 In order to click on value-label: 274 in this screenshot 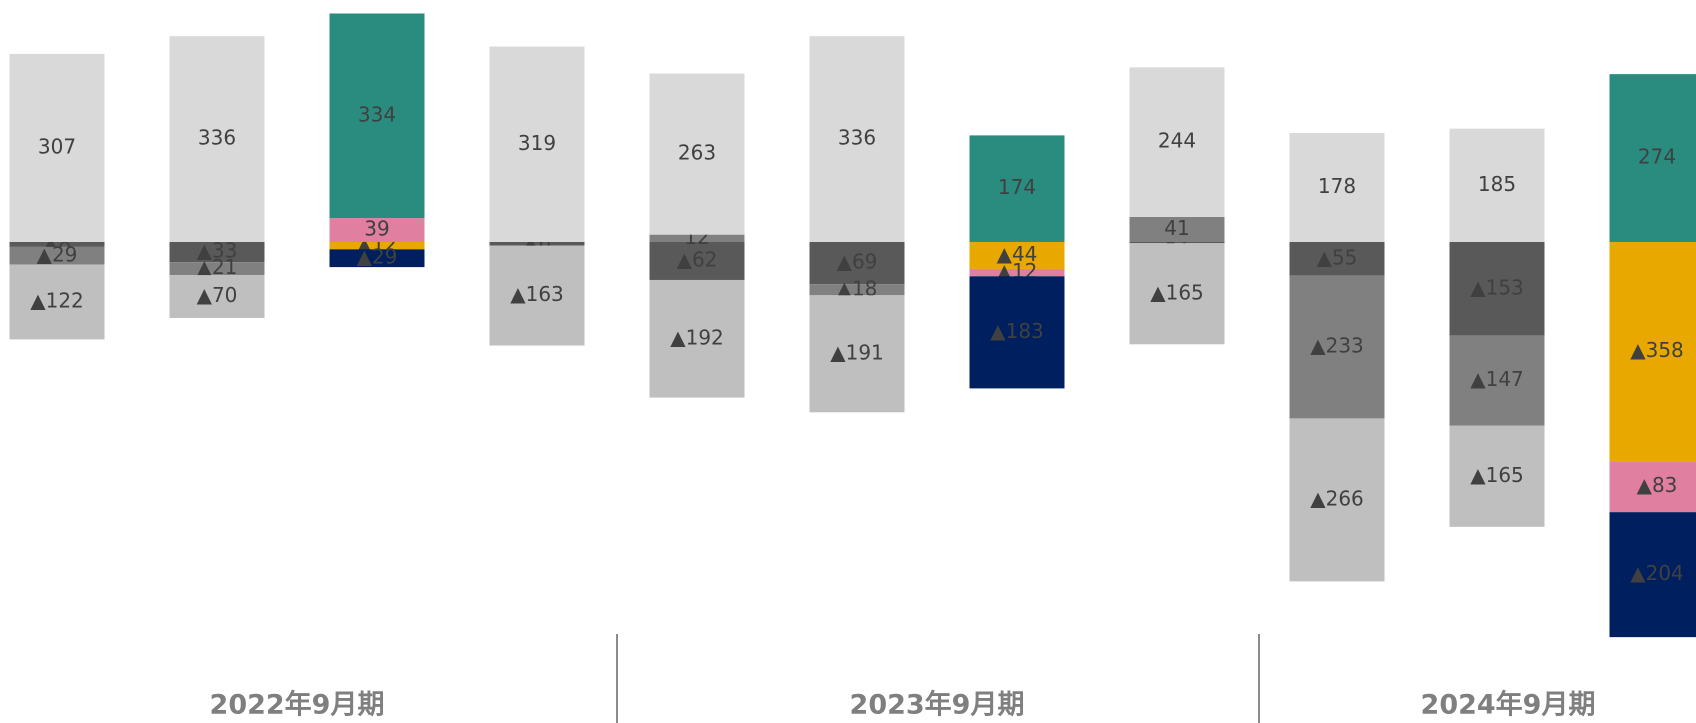, I will do `click(1657, 157)`.